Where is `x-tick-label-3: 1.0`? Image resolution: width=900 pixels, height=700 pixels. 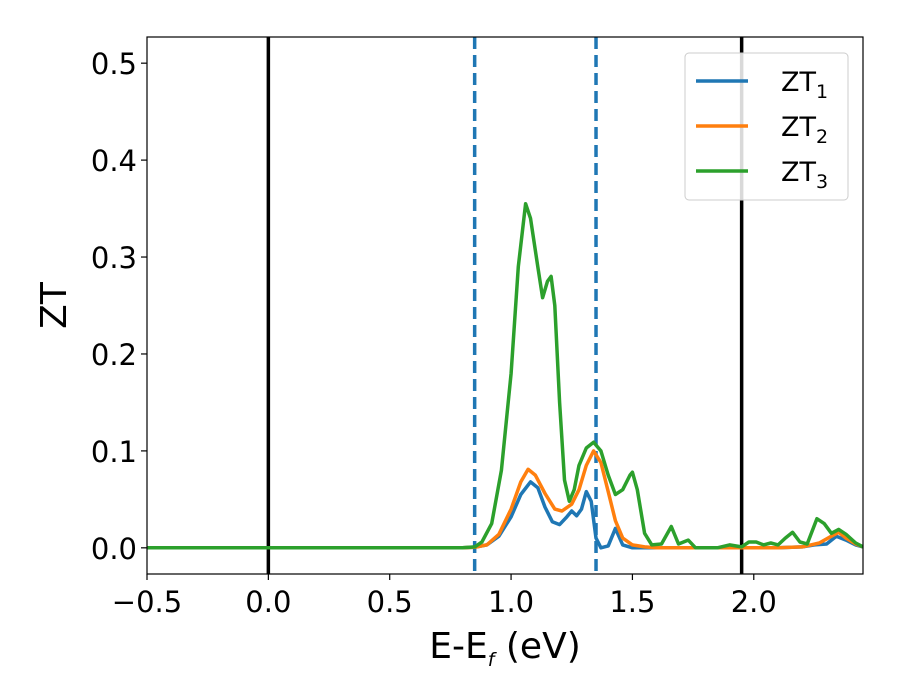
x-tick-label-3: 1.0 is located at coordinates (511, 602).